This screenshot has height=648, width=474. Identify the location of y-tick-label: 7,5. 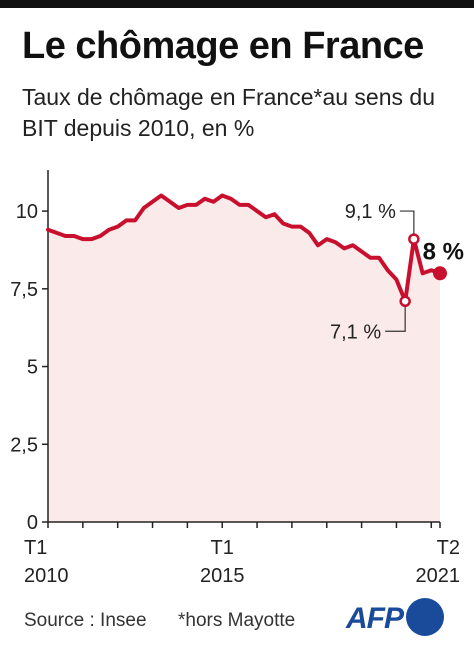
(24, 290).